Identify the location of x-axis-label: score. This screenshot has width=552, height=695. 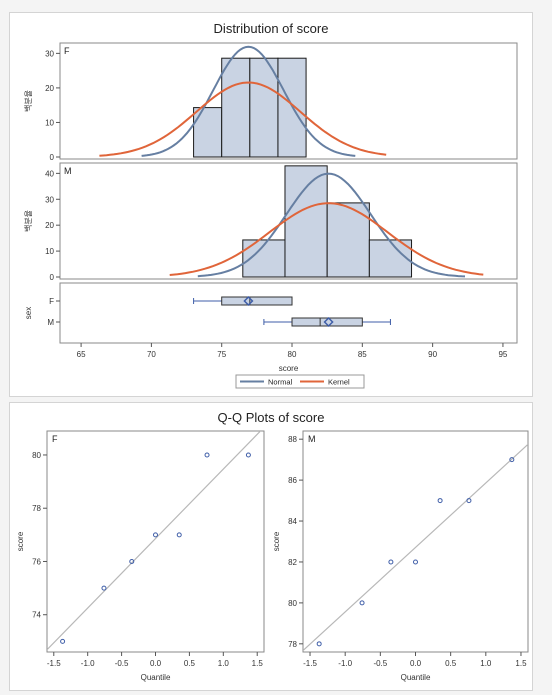
(289, 368).